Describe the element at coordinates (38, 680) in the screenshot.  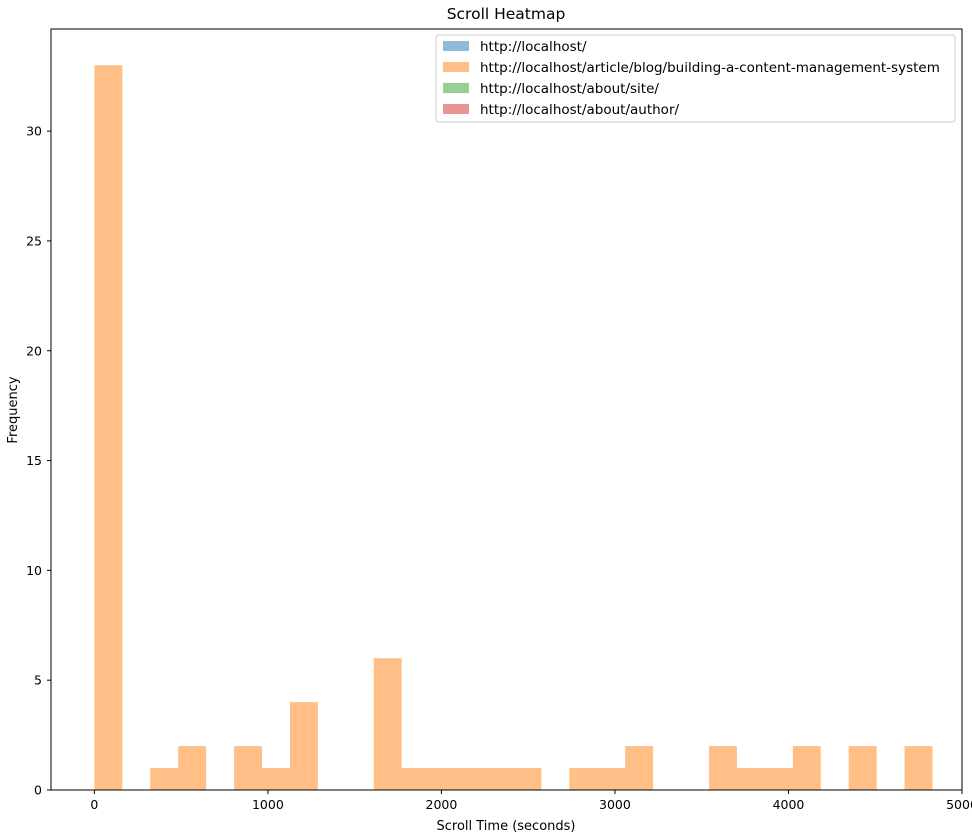
I see `y-tick-label: 5` at that location.